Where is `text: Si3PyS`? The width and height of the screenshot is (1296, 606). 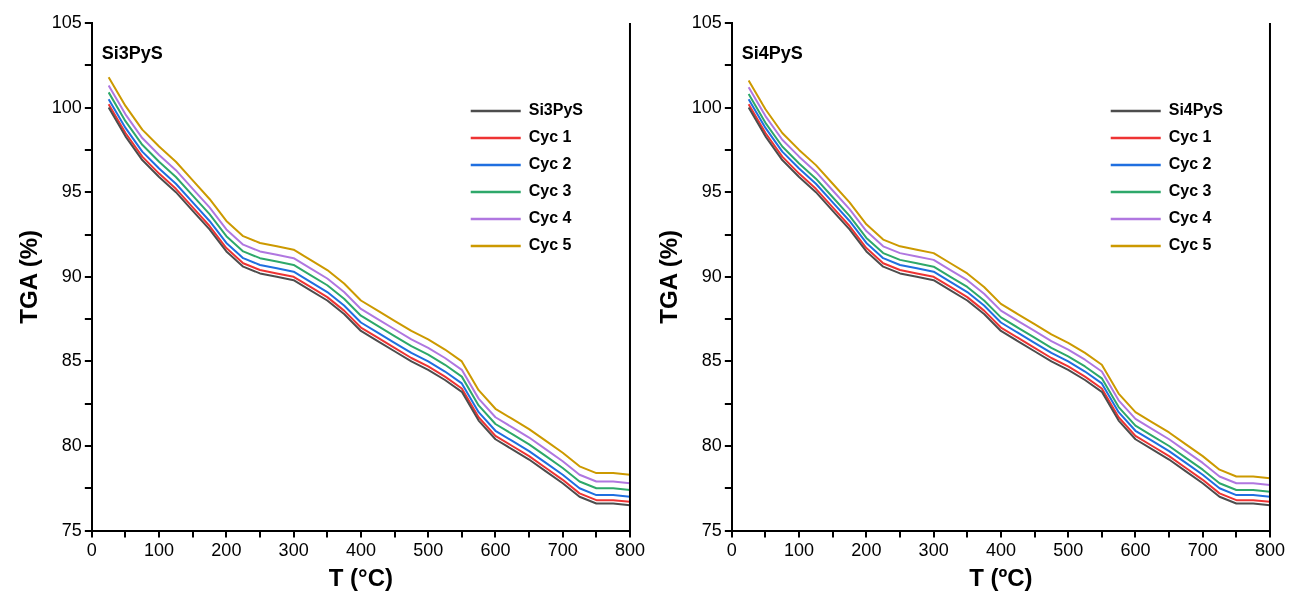 text: Si3PyS is located at coordinates (132, 52).